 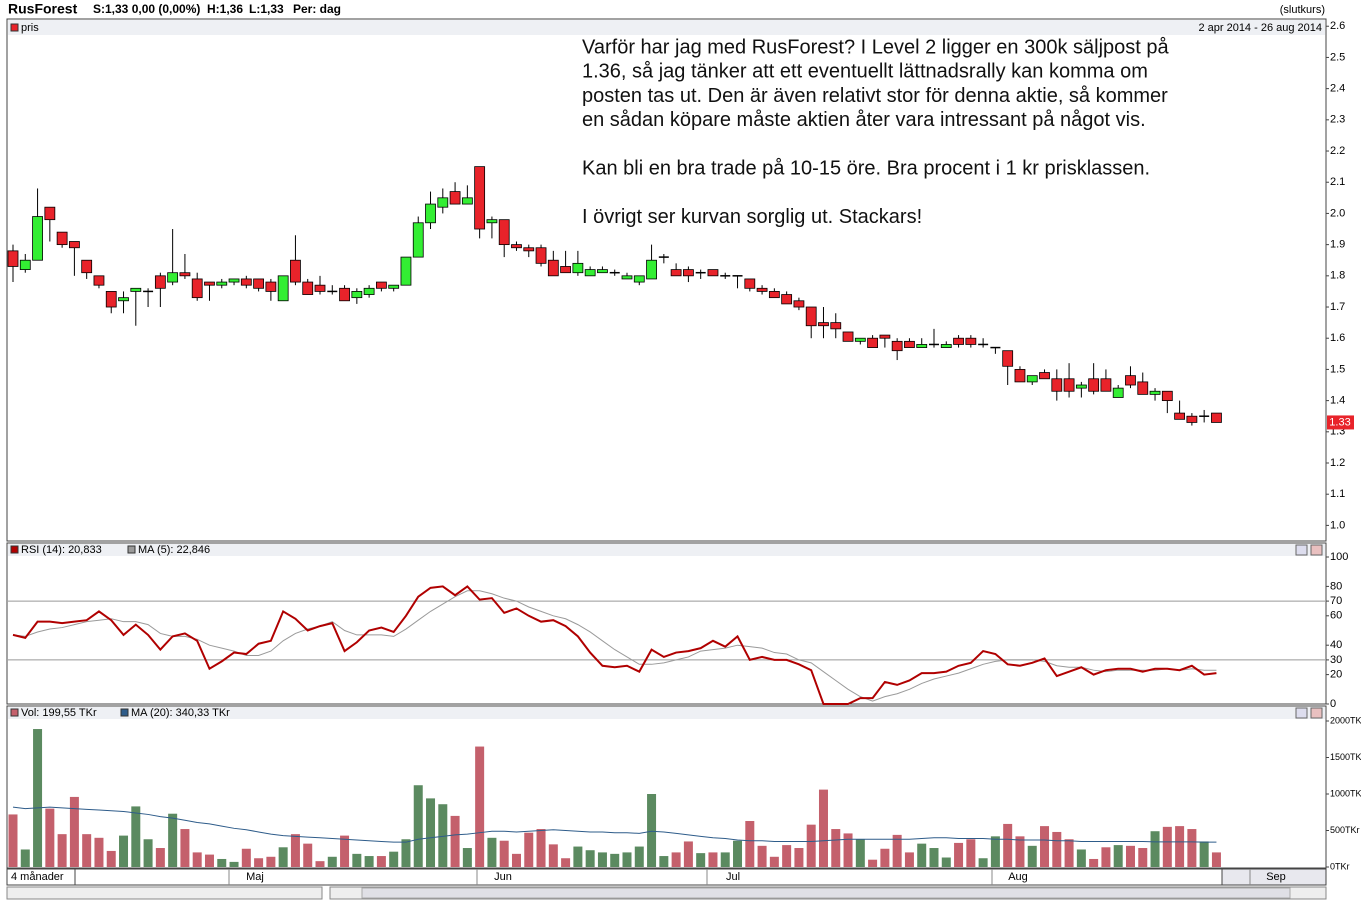 What do you see at coordinates (1345, 720) in the screenshot?
I see `y-tick-label: 2000TKr` at bounding box center [1345, 720].